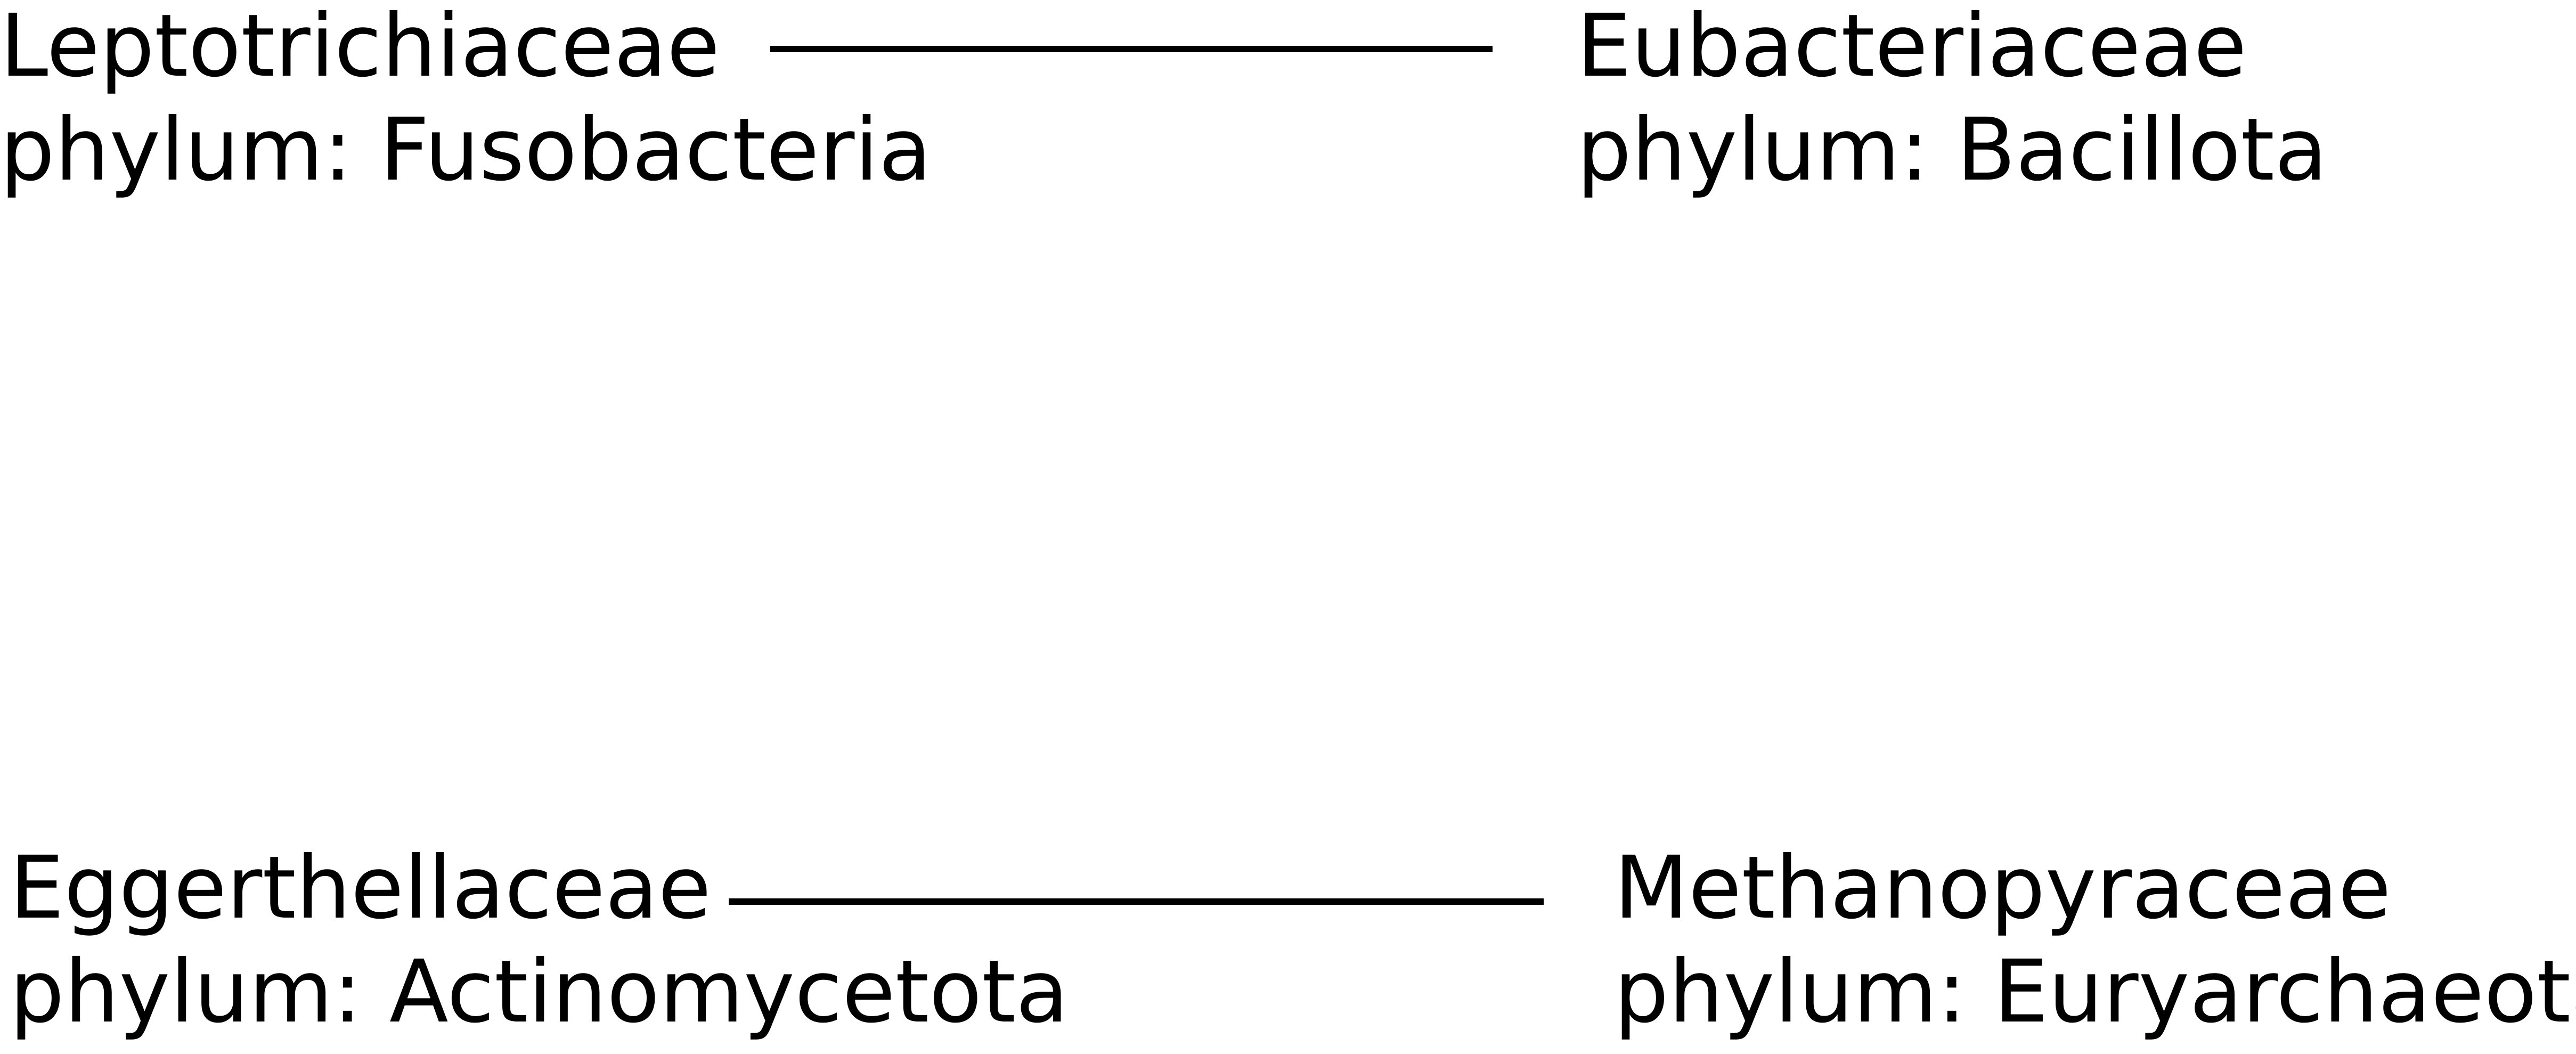 This screenshot has height=1054, width=2576. Describe the element at coordinates (2095, 940) in the screenshot. I see `node-methanopyraceae: Methanopyraceae phylum: Euryarchaeota` at that location.